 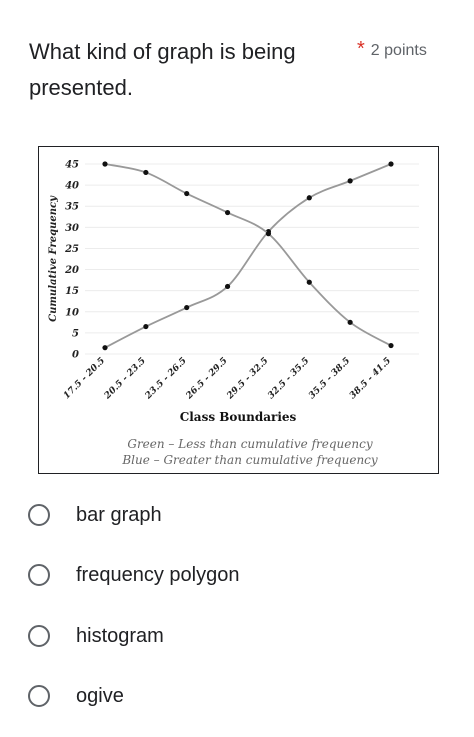 I want to click on x-tick-label: 20.5 - 23.5, so click(x=125, y=379).